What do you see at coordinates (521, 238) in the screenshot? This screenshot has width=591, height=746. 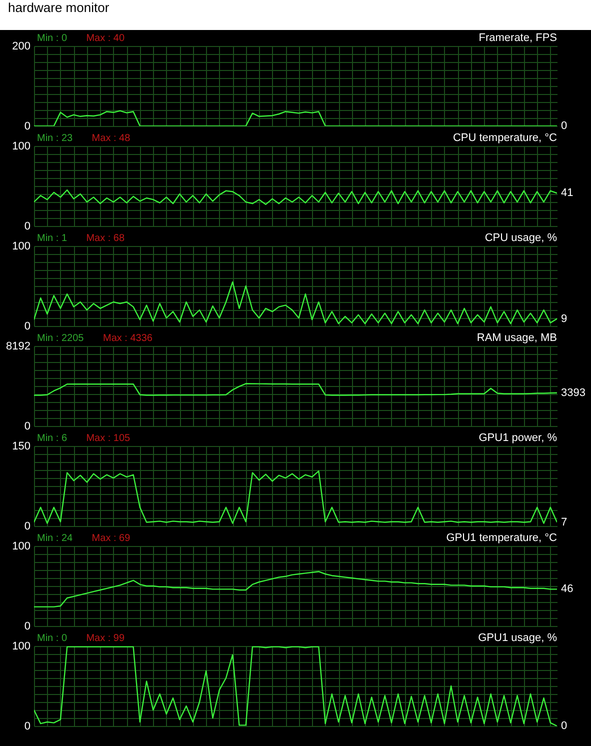 I see `text: CPU usage, %` at bounding box center [521, 238].